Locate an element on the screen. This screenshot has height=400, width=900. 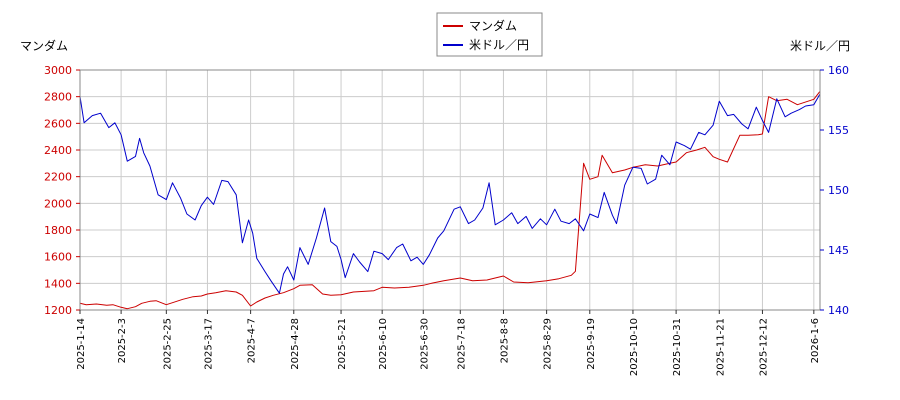
x-tick-label: 2025-5-21 is located at coordinates (342, 344).